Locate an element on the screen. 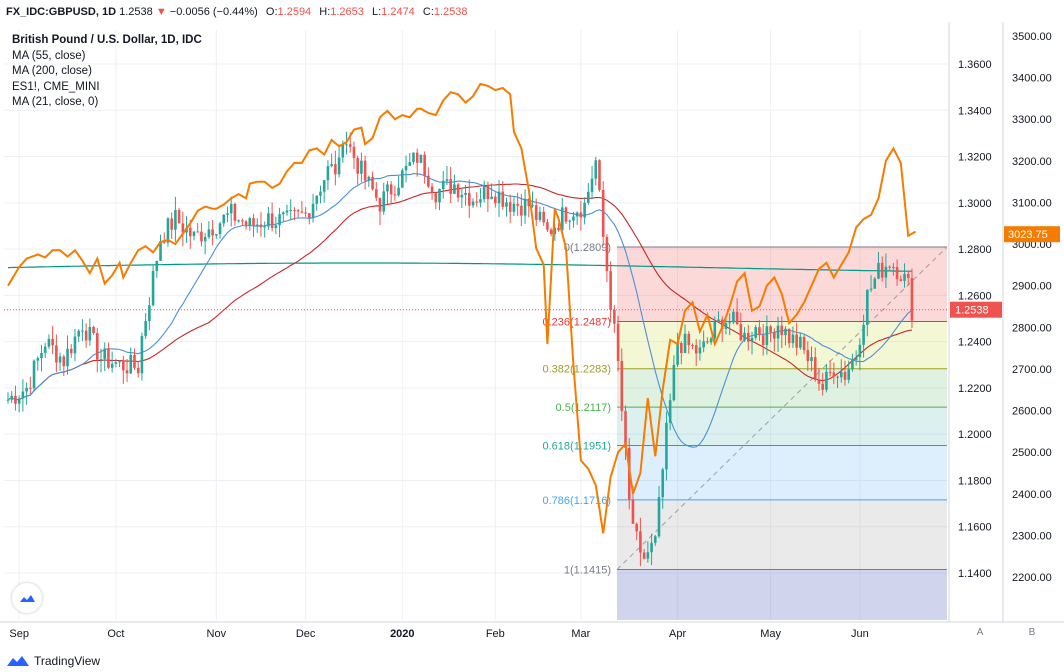 This screenshot has width=1064, height=672. last-price: 1.2538 is located at coordinates (136, 12).